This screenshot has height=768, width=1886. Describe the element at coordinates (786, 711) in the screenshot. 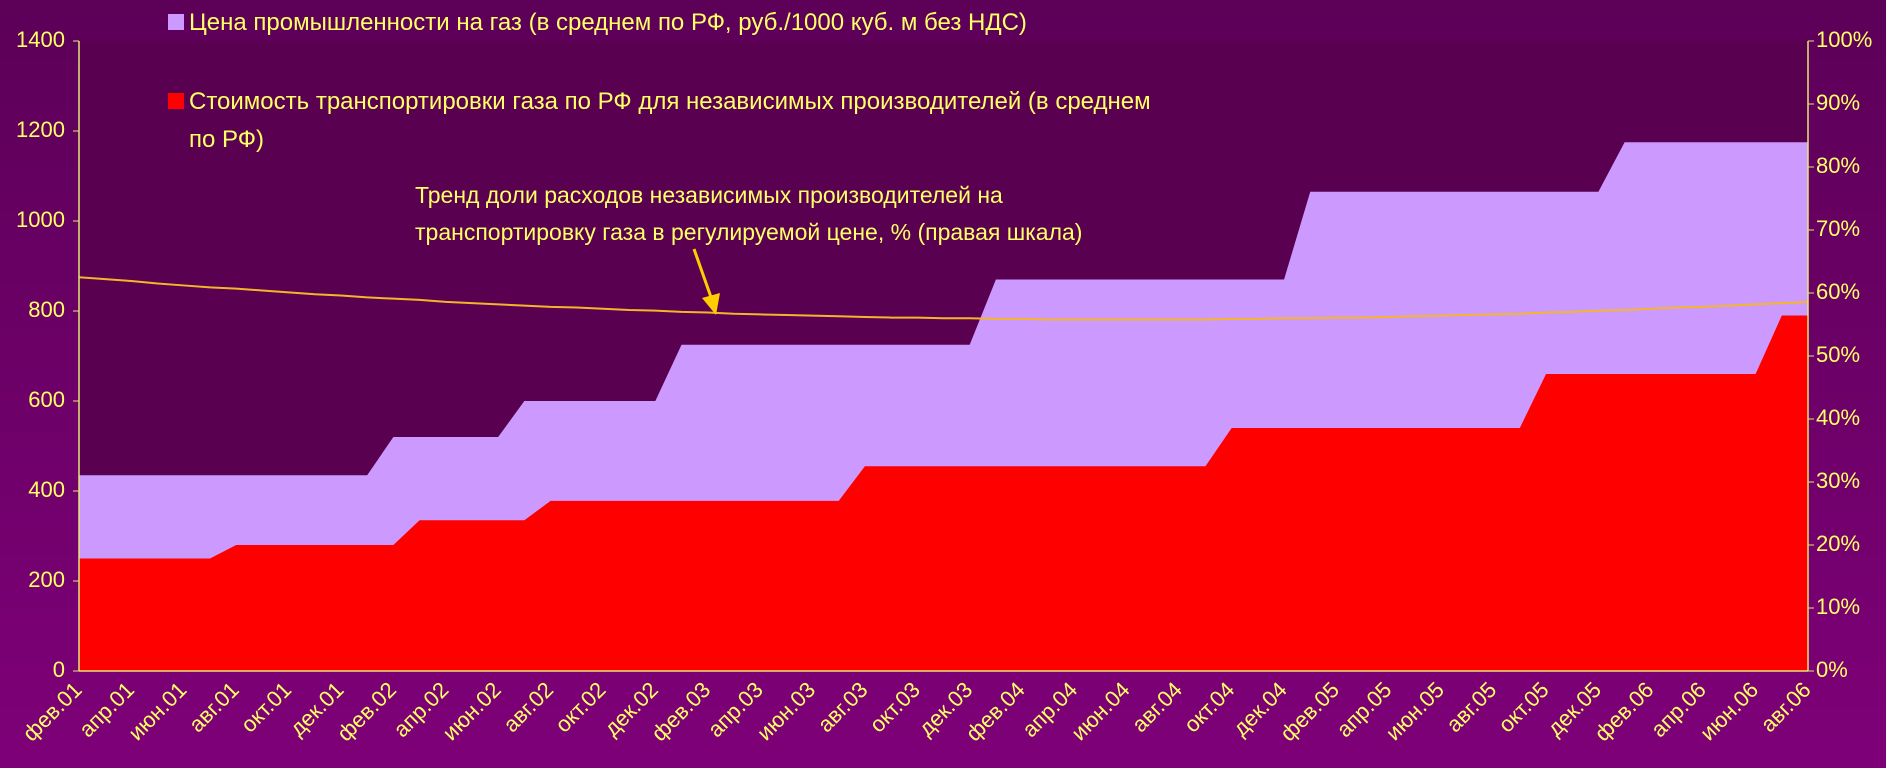

I see `x-tick-label: июн.03` at that location.